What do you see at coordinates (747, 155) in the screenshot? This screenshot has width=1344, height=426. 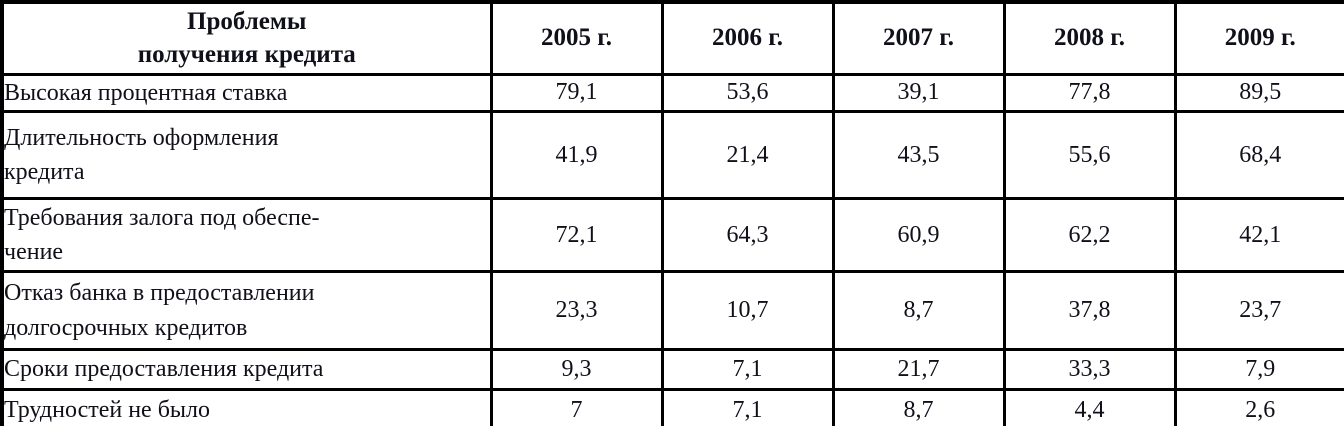 I see `table-cell: 21,4` at bounding box center [747, 155].